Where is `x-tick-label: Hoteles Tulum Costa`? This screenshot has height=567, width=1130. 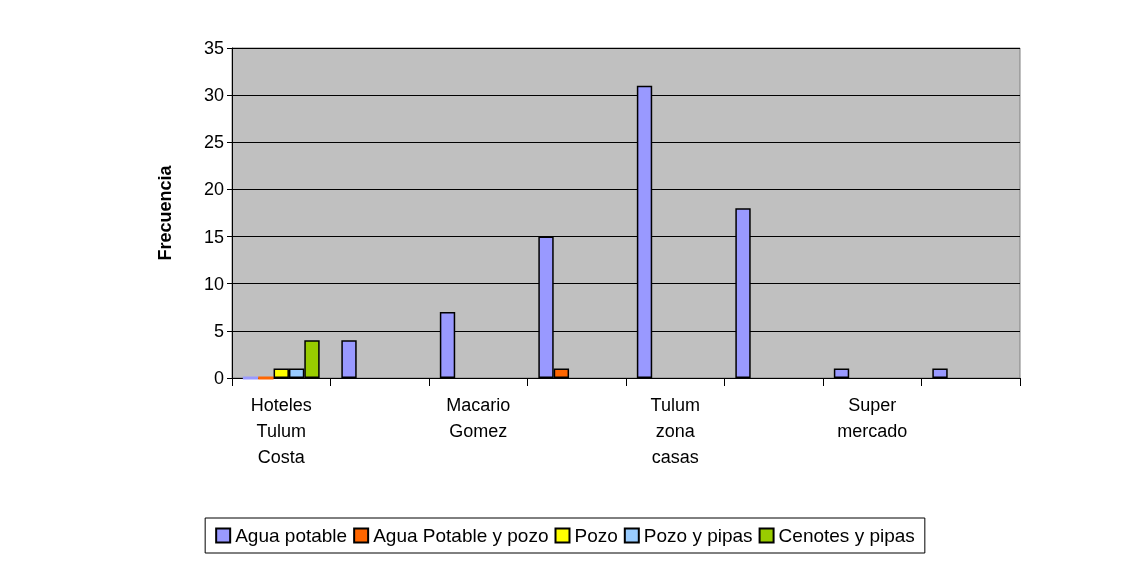
x-tick-label: Hoteles Tulum Costa is located at coordinates (281, 431).